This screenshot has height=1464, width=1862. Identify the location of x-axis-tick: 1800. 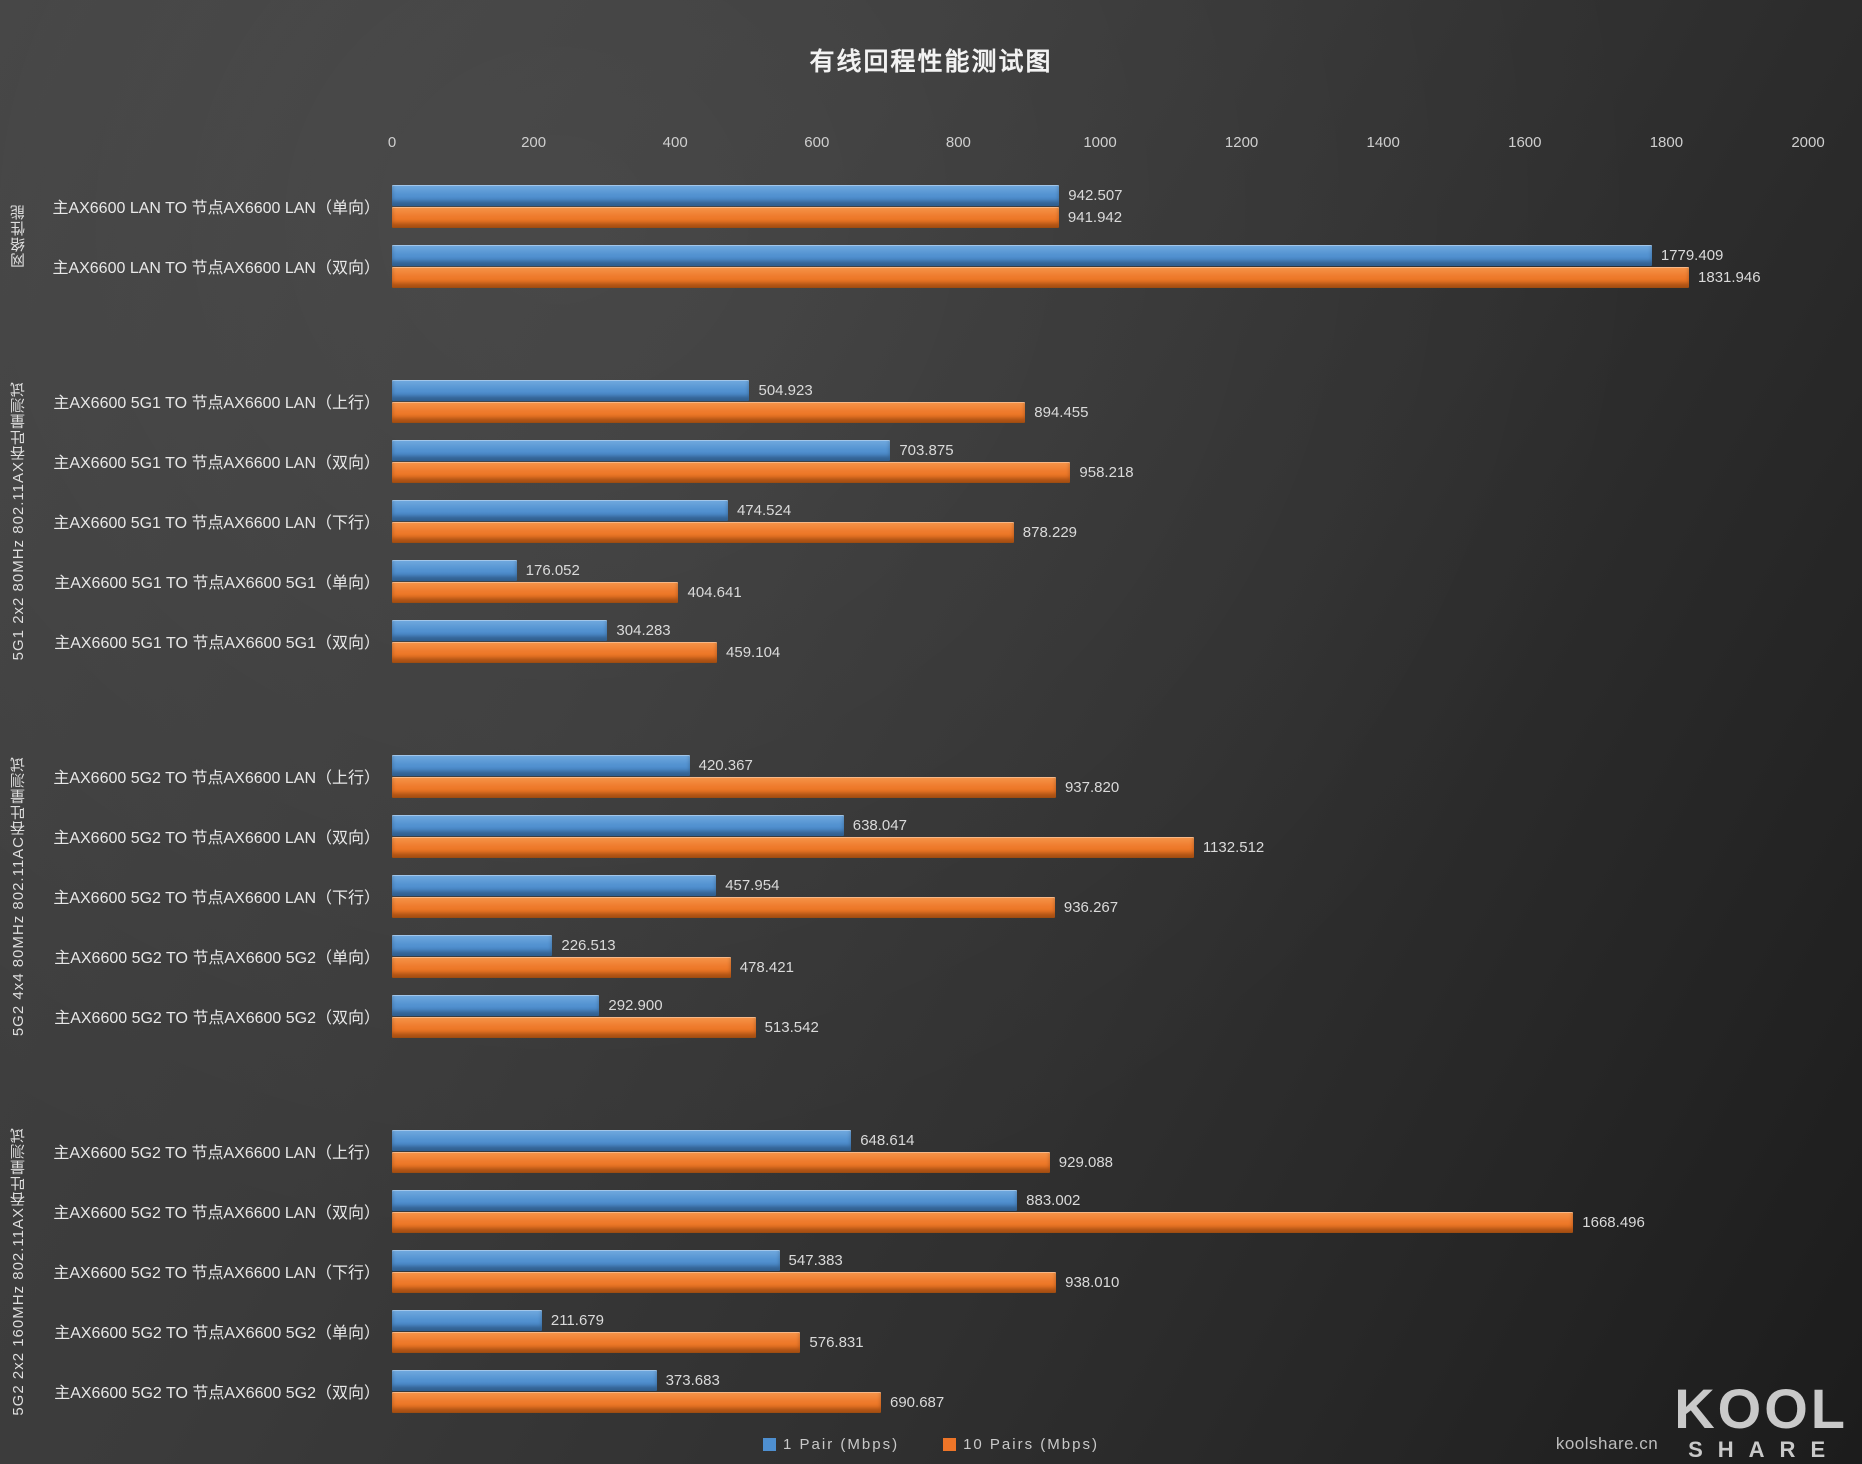
(1666, 142).